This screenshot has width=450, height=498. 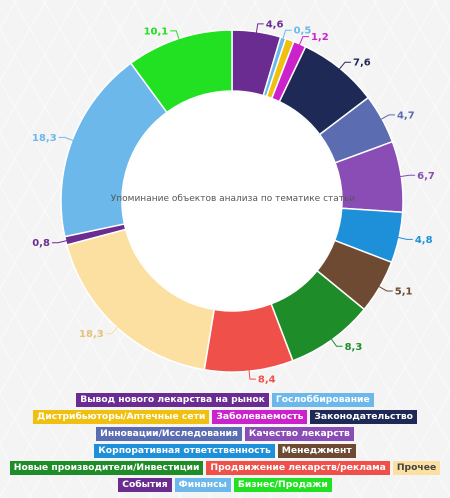 What do you see at coordinates (282, 485) in the screenshot?
I see `legend-item: Бизнес/Продажи` at bounding box center [282, 485].